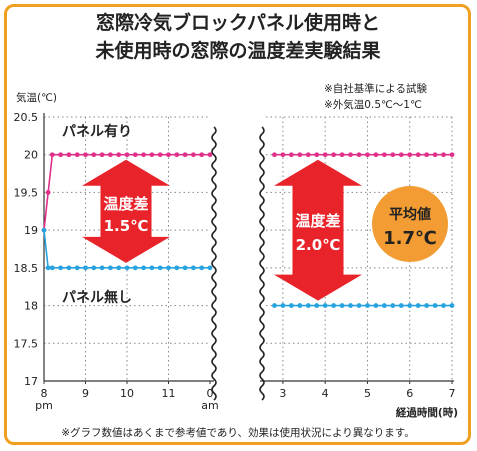 This screenshot has height=451, width=477. I want to click on y-tick-label-18: 18, so click(31, 306).